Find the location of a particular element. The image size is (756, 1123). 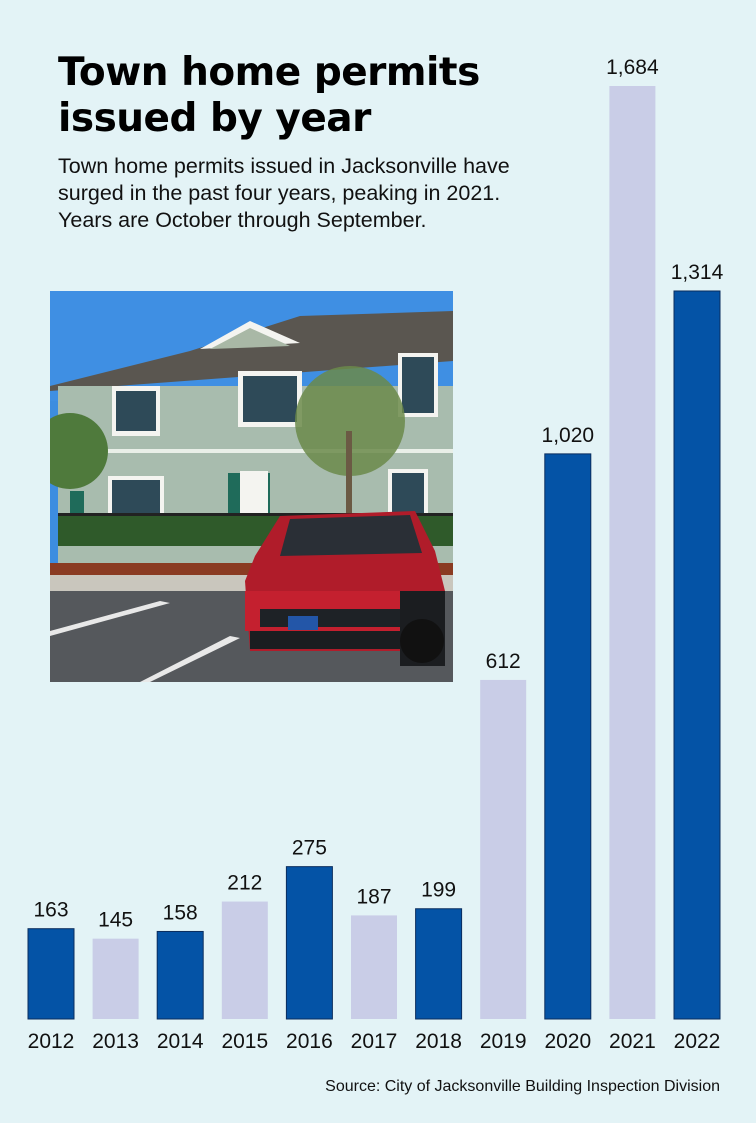

value-label-2022: 1,314 is located at coordinates (697, 272).